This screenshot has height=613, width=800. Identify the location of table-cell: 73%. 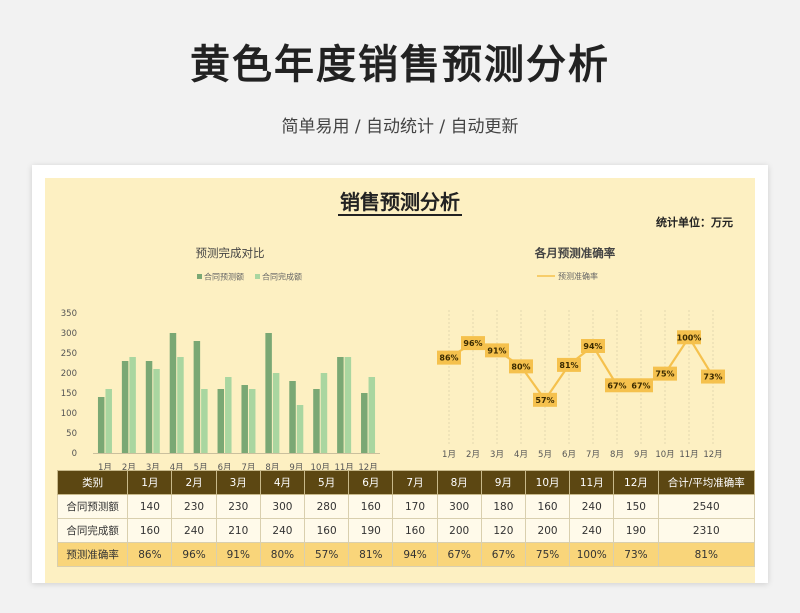
(636, 554).